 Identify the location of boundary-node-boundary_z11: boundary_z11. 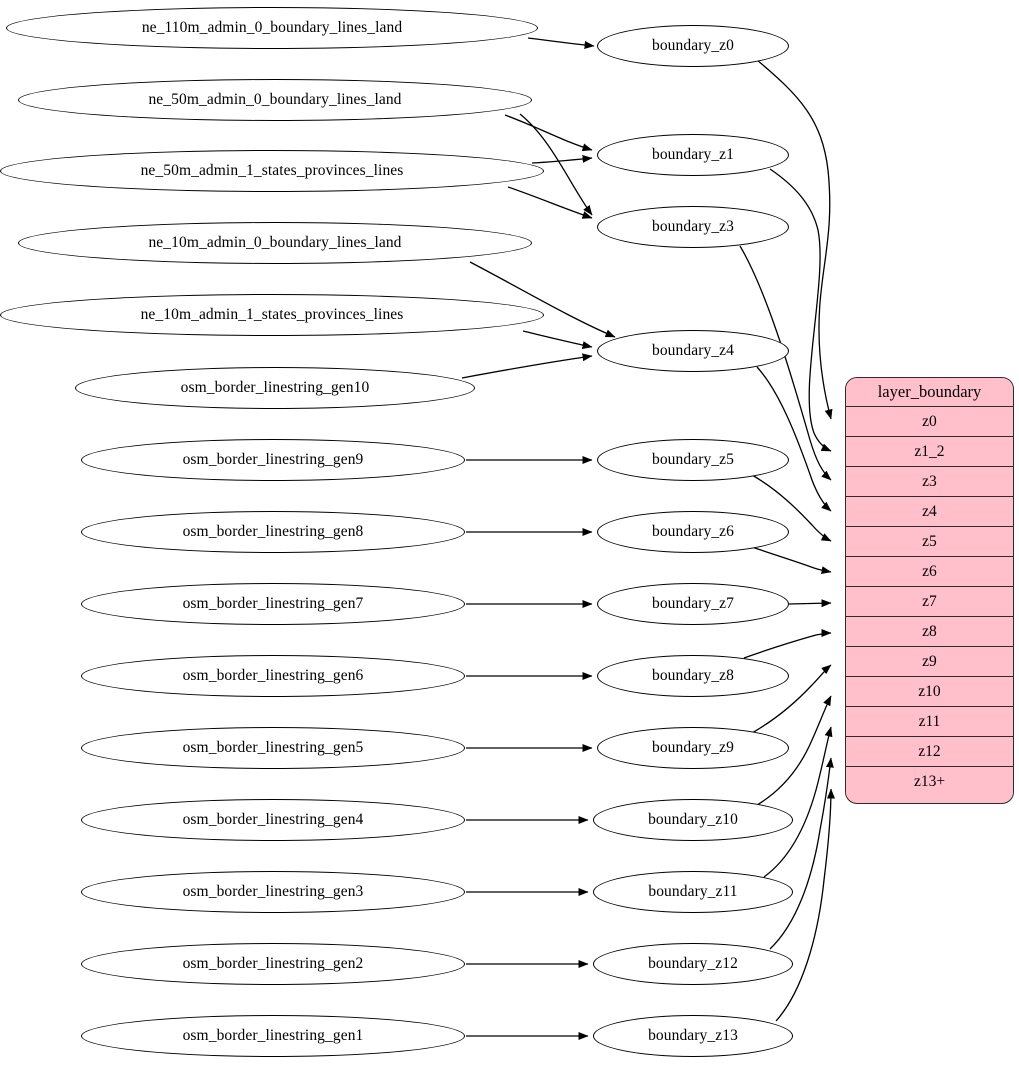
(693, 892).